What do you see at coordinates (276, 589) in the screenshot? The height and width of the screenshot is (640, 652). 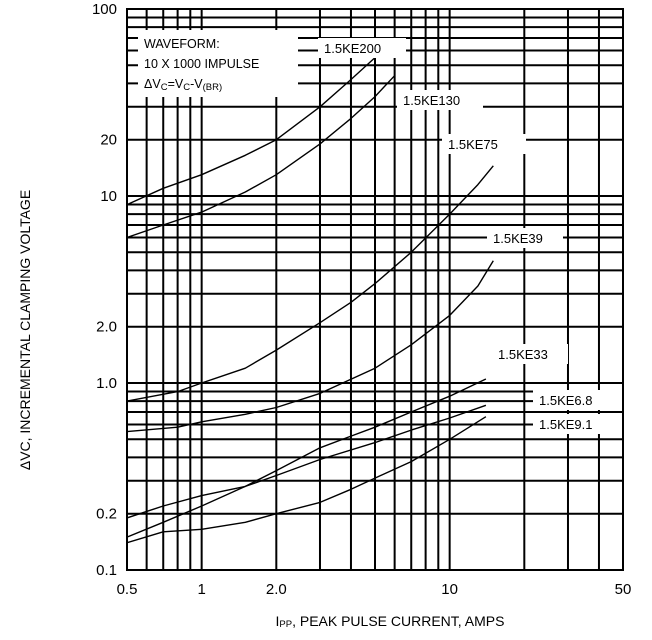 I see `x-tick-label: 2.0` at bounding box center [276, 589].